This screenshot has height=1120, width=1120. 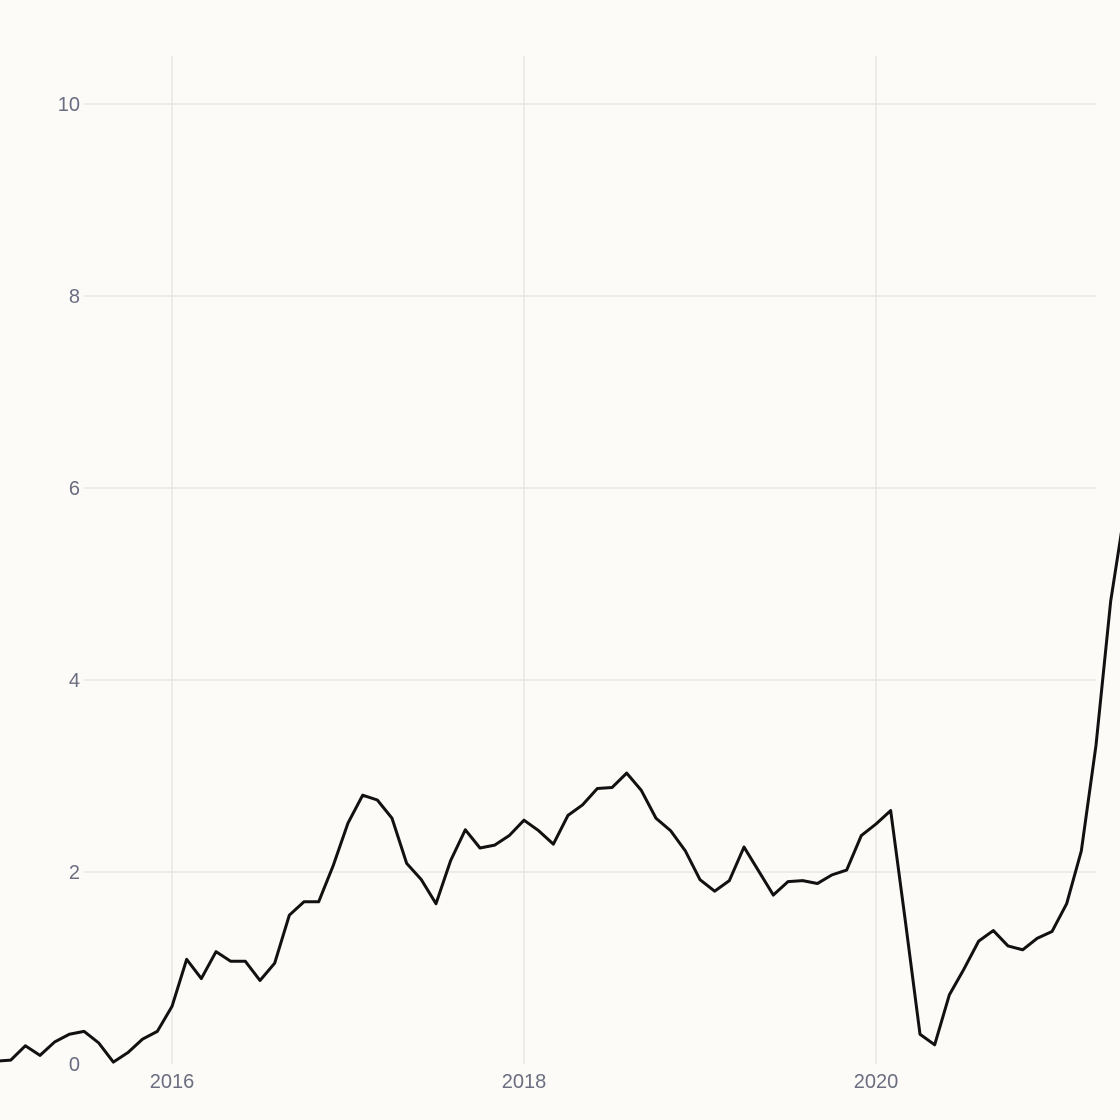 I want to click on y-tick-label: 8, so click(x=74, y=297).